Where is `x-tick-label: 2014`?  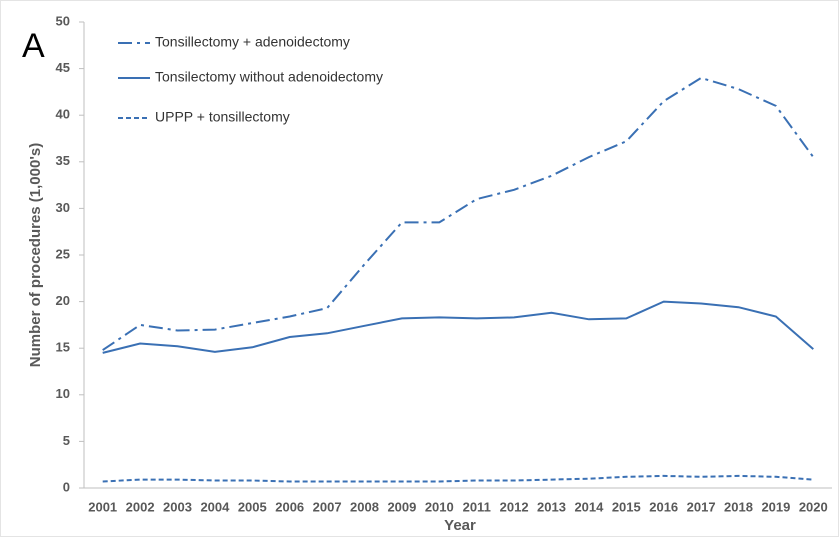 x-tick-label: 2014 is located at coordinates (589, 506).